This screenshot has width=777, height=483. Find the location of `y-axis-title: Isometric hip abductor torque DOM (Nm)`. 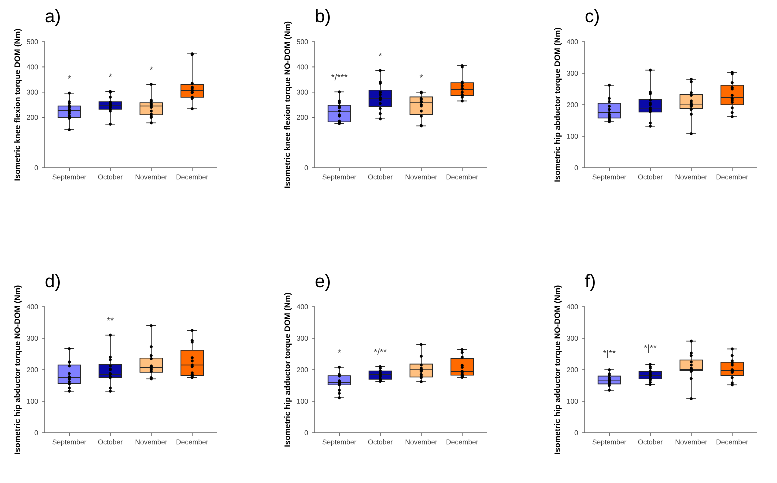

y-axis-title: Isometric hip abductor torque DOM (Nm) is located at coordinates (558, 105).